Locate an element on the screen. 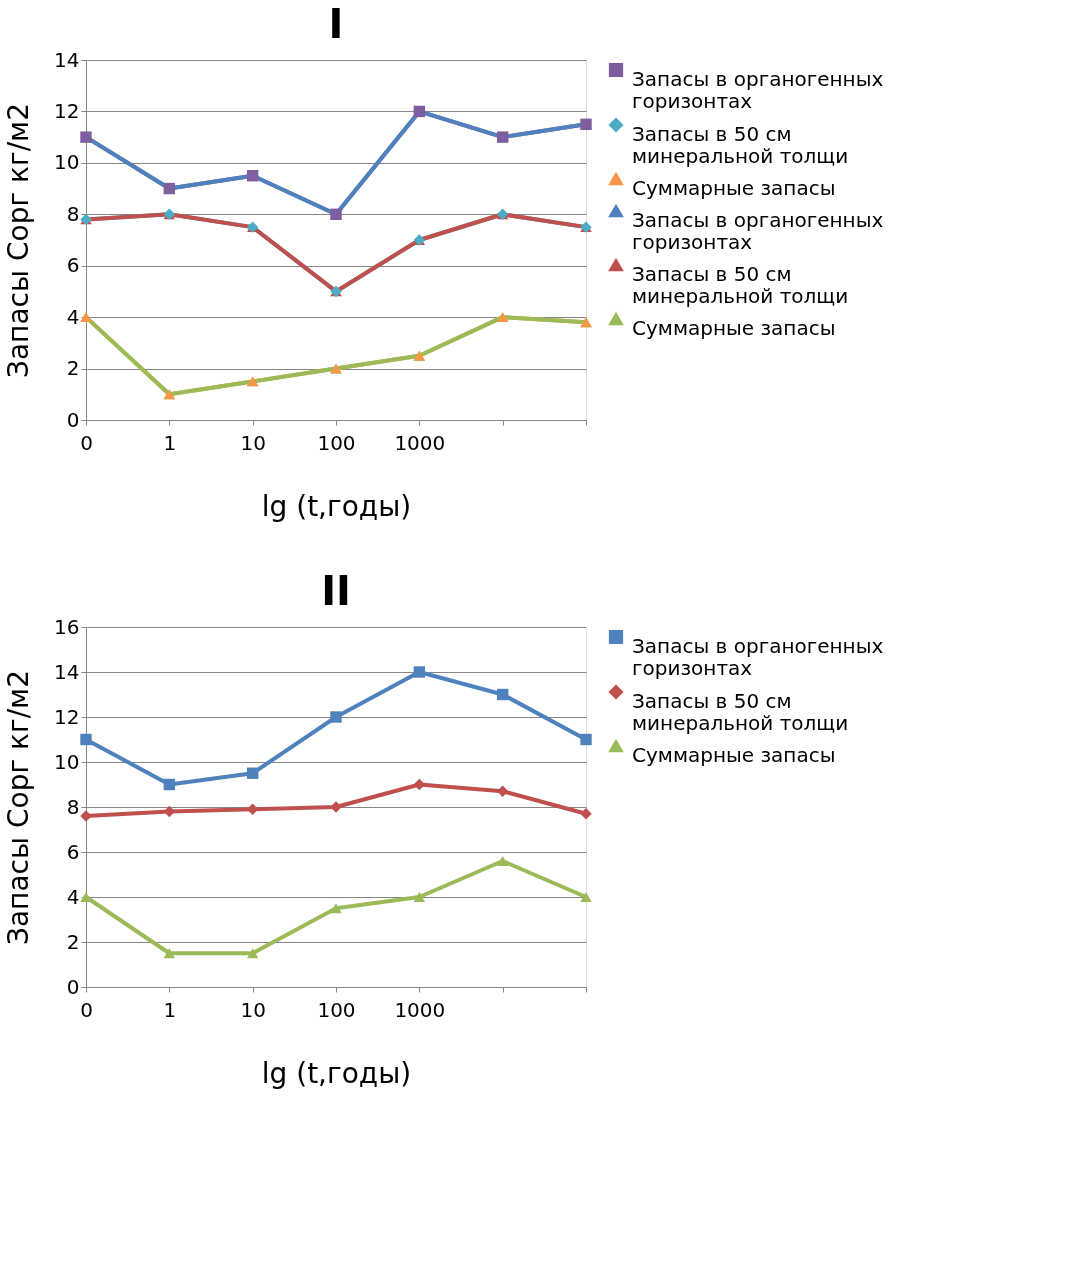  y-tick-label: 16 is located at coordinates (67, 626).